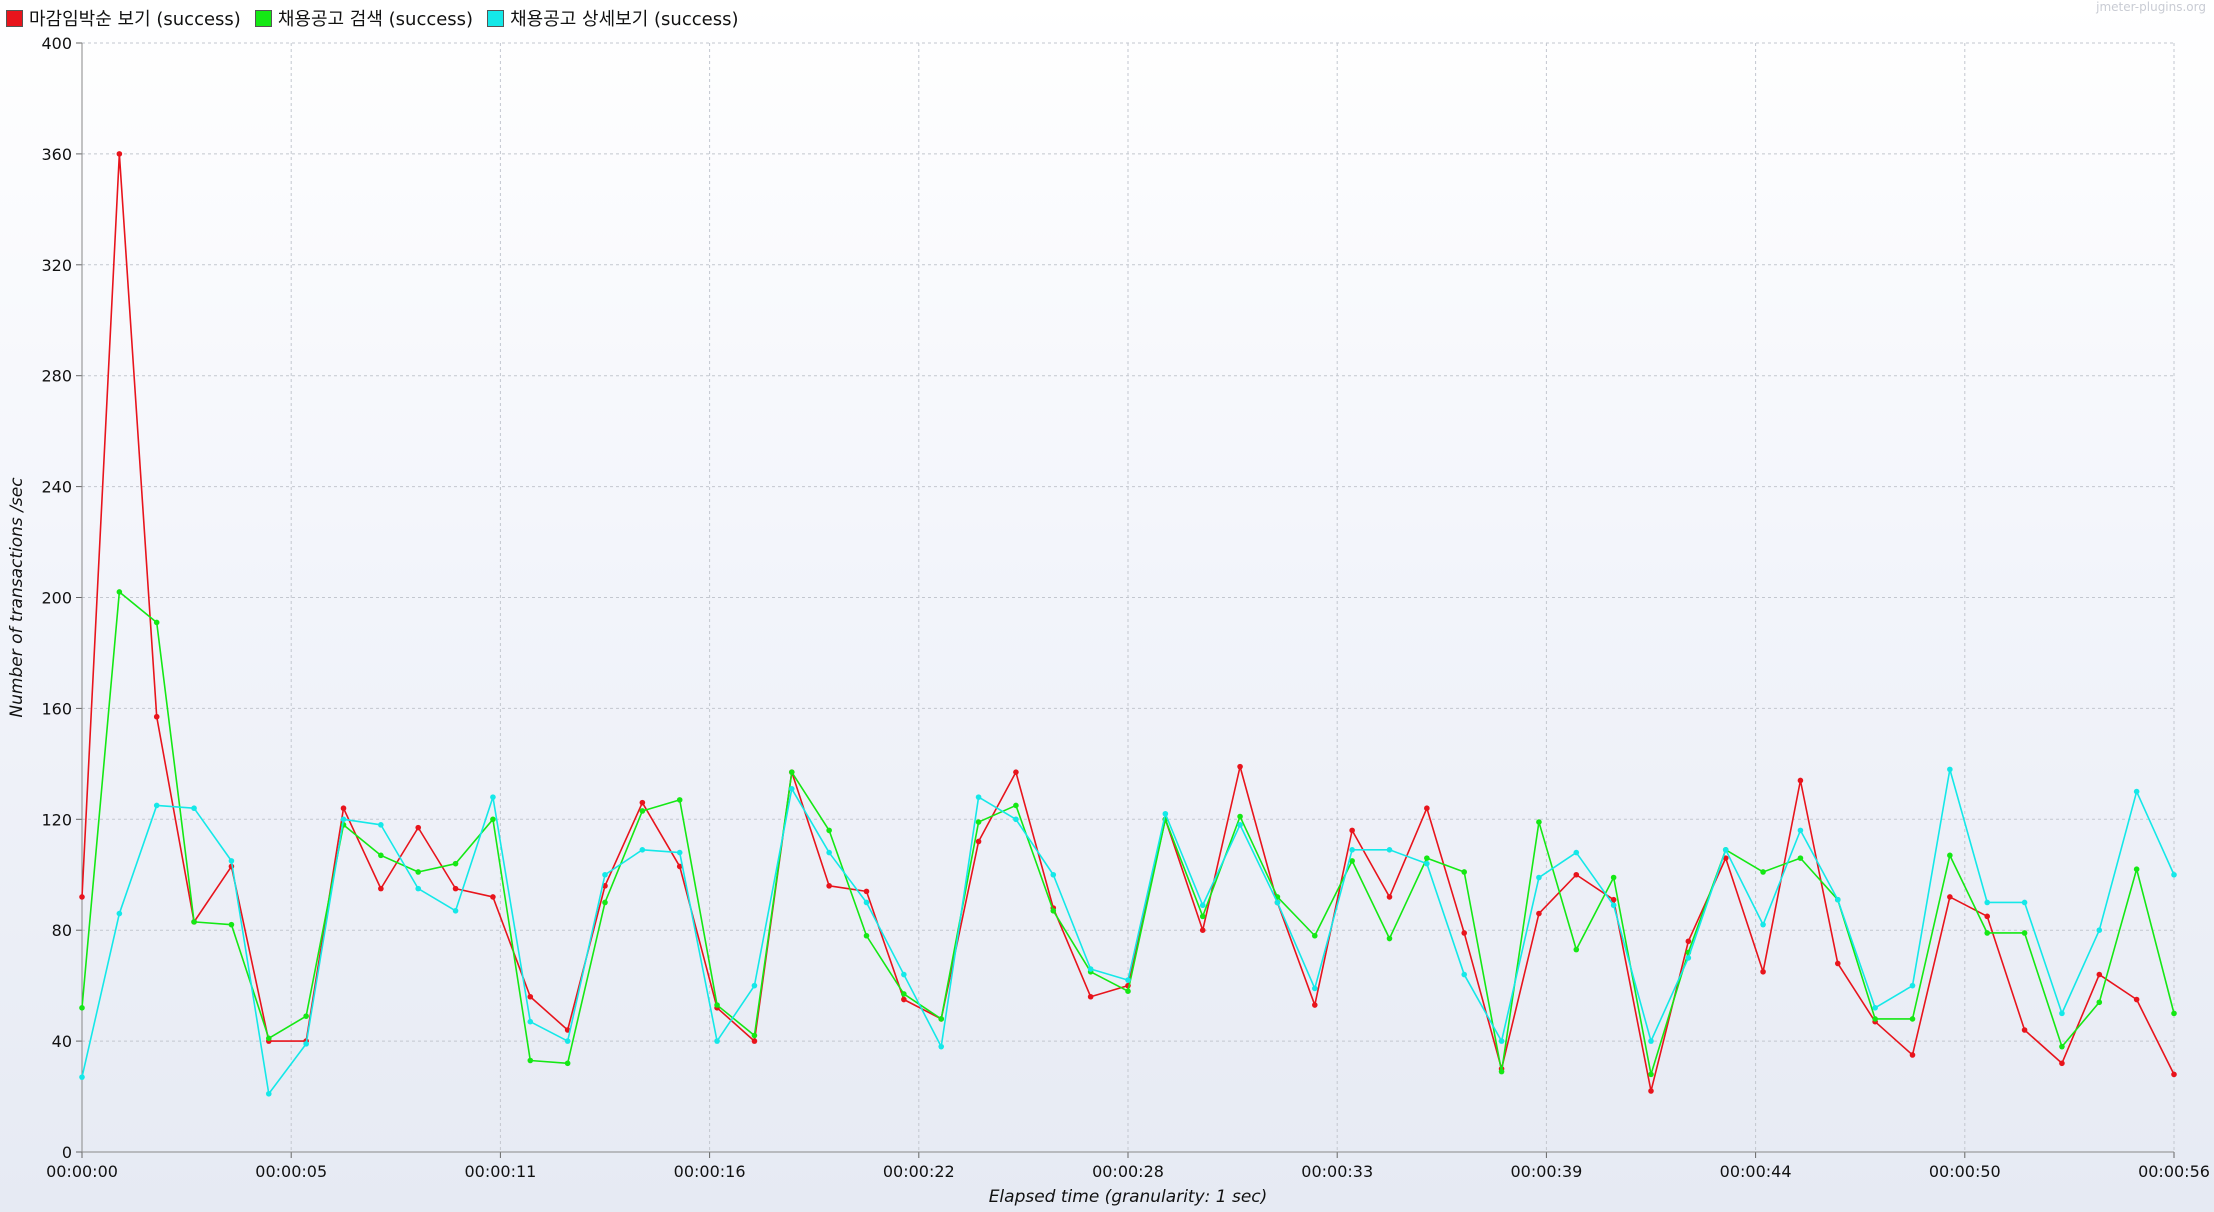 The width and height of the screenshot is (2214, 1212). Describe the element at coordinates (56, 598) in the screenshot. I see `y-tick-label: 200` at that location.